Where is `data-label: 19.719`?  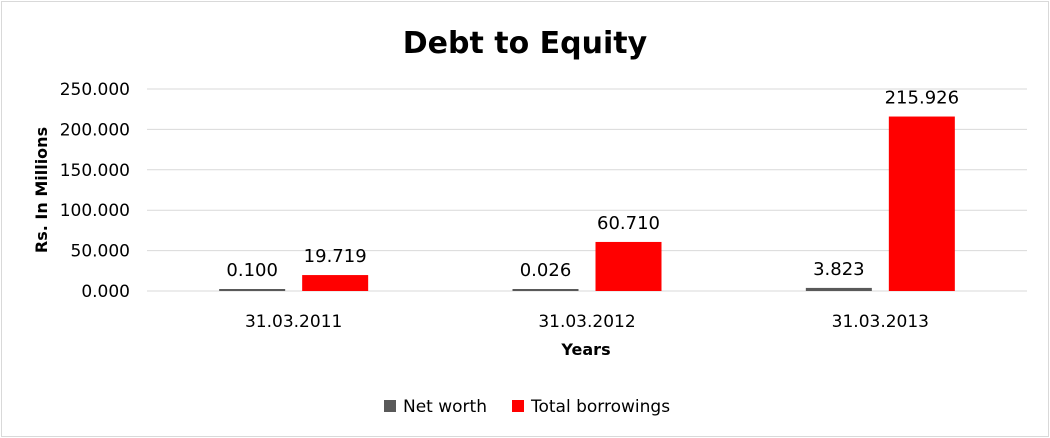 data-label: 19.719 is located at coordinates (335, 256).